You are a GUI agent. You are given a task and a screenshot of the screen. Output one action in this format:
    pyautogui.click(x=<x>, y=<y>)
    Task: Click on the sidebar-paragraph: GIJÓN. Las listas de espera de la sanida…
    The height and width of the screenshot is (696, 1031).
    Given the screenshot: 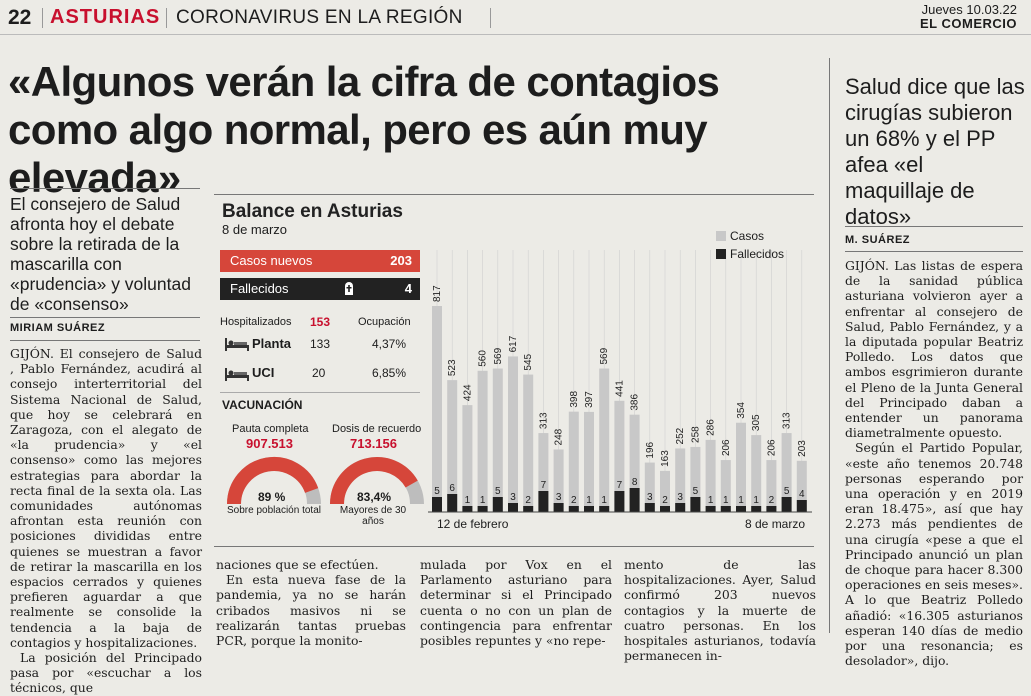 What is the action you would take?
    pyautogui.click(x=934, y=349)
    